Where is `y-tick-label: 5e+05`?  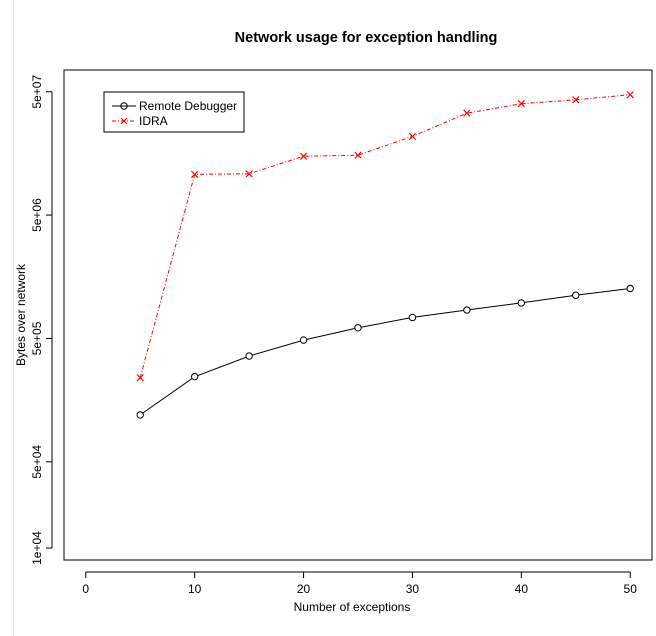
y-tick-label: 5e+05 is located at coordinates (37, 338).